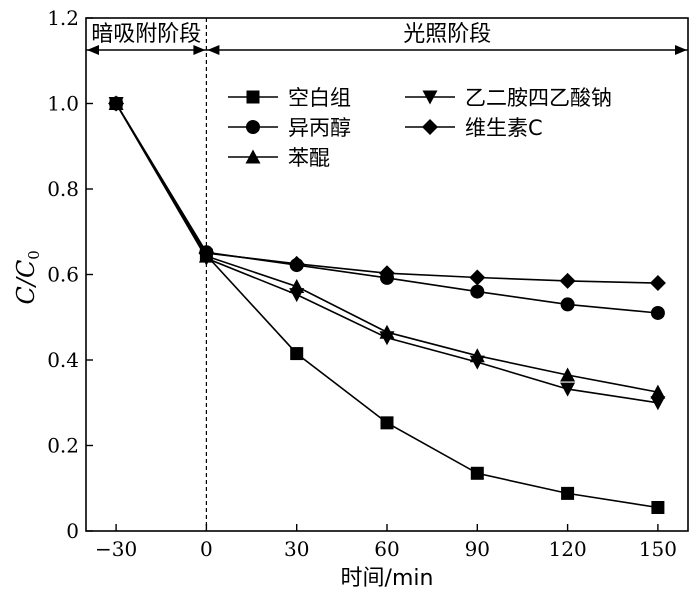  I want to click on x-tick-label: −30, so click(116, 549).